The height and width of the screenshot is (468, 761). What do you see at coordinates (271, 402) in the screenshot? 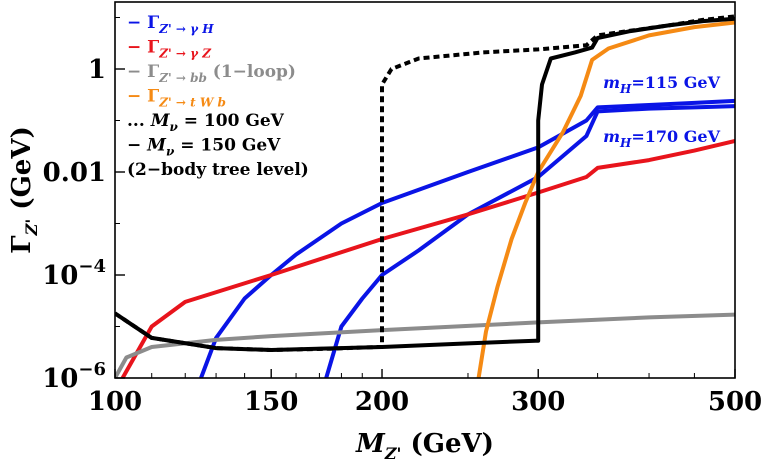
I see `x-tick-label-1: 150` at bounding box center [271, 402].